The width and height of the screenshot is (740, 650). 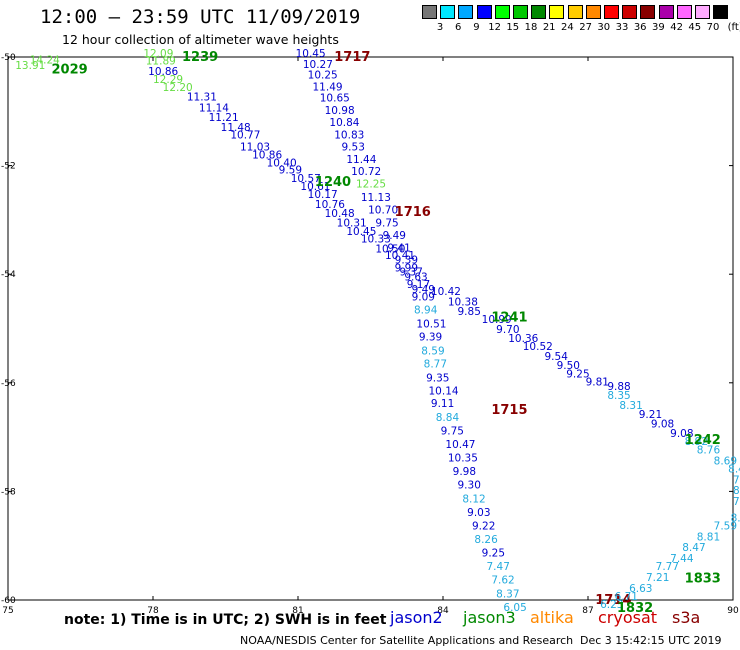 I want to click on swh-value: 10.27, so click(x=318, y=65).